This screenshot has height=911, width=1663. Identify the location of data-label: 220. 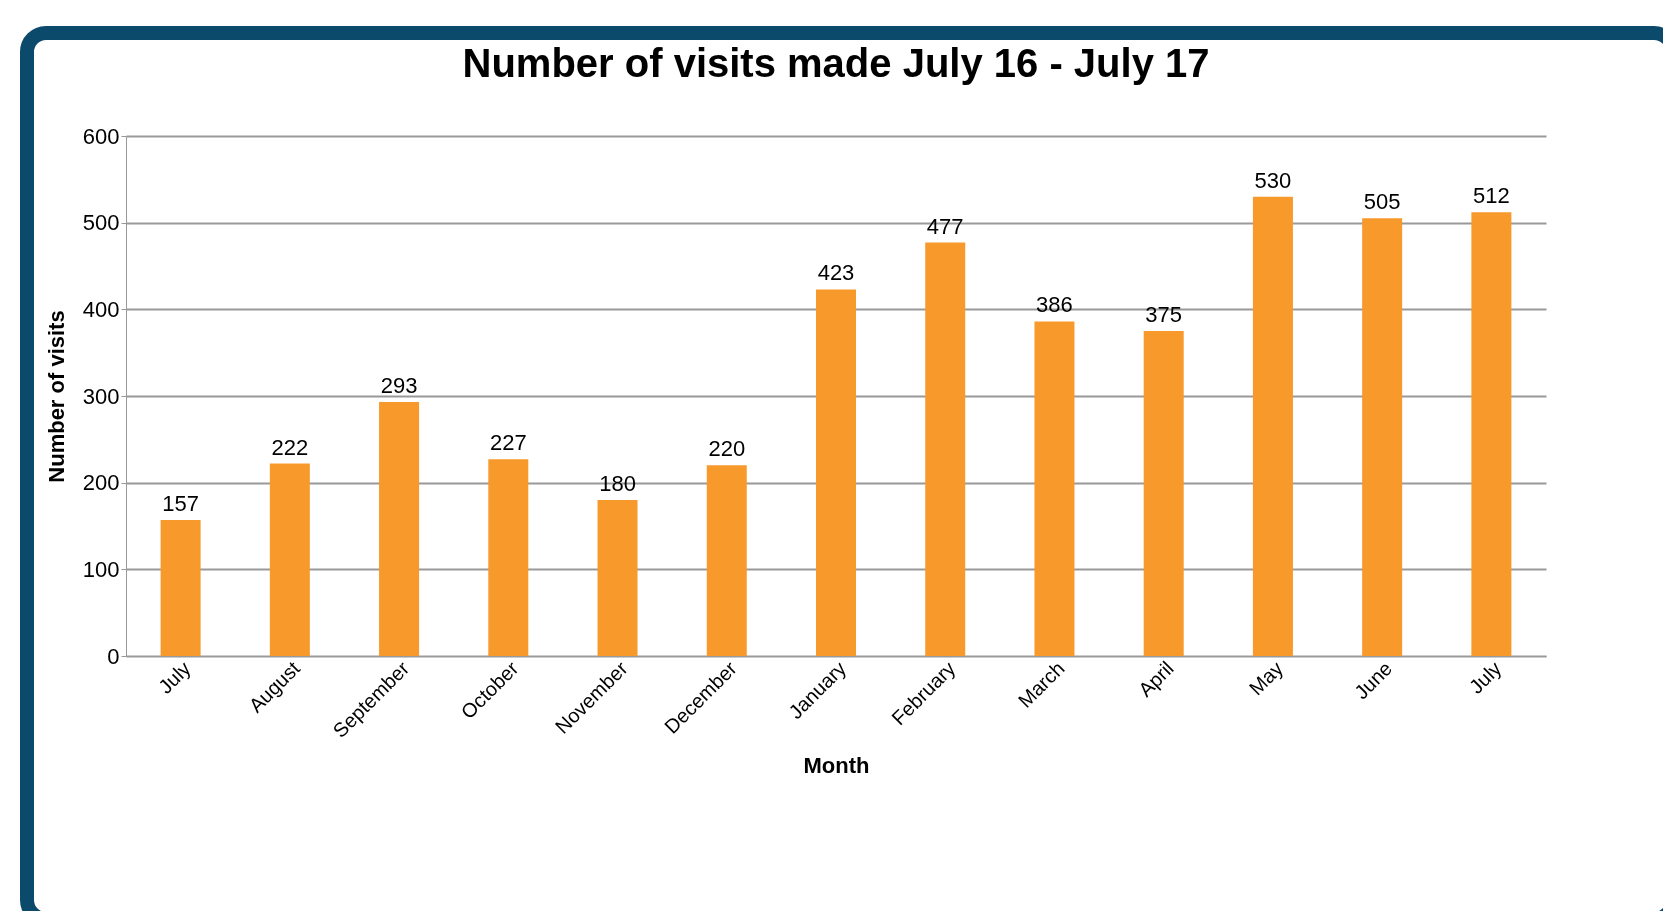
(727, 449).